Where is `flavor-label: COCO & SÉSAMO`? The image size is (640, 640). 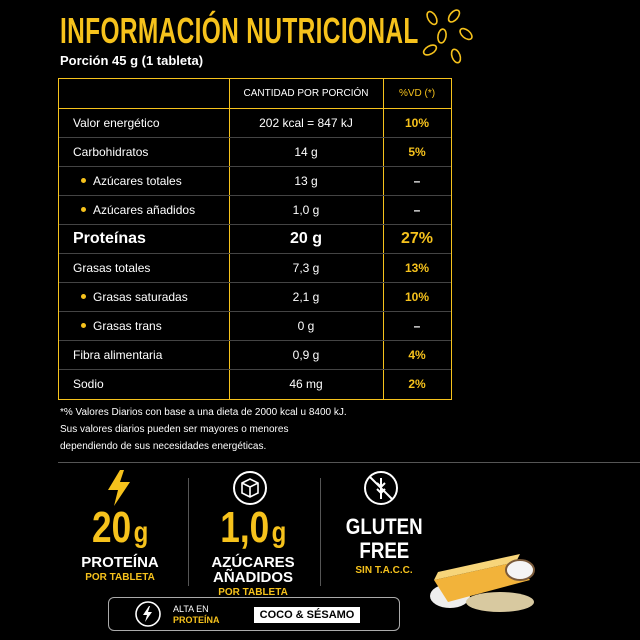 flavor-label: COCO & SÉSAMO is located at coordinates (307, 615).